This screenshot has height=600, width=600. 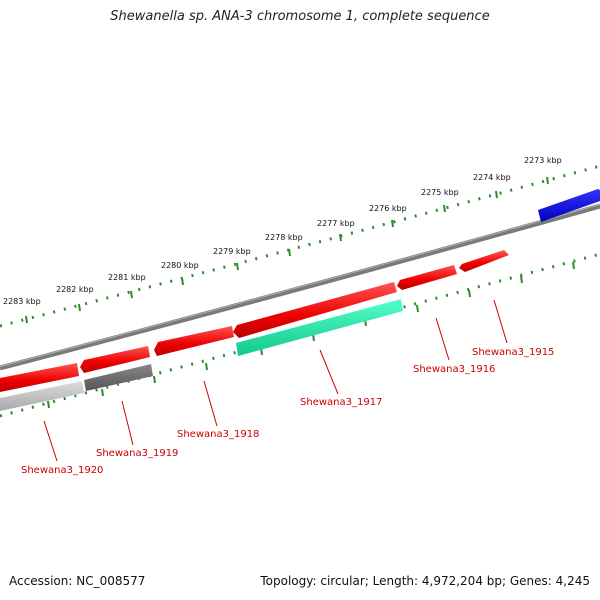 I want to click on gene-grey, so click(x=118, y=377).